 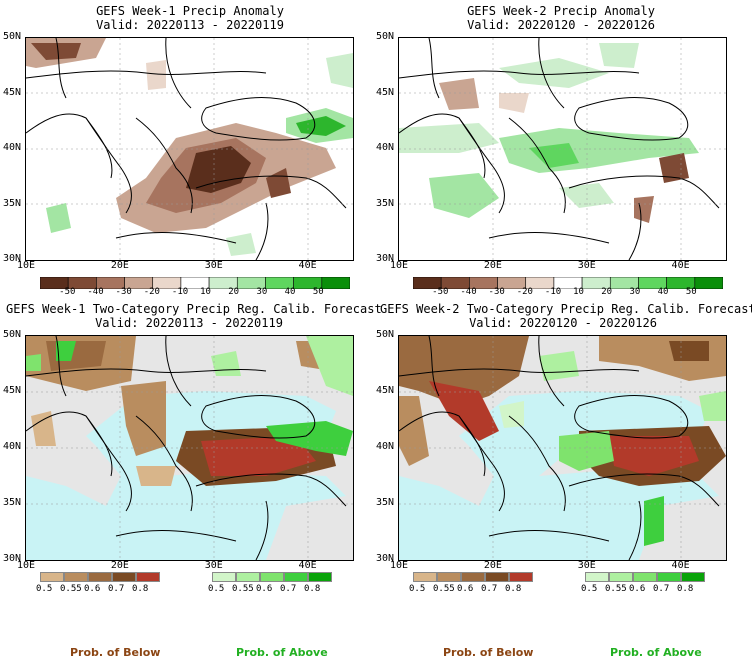 What do you see at coordinates (290, 292) in the screenshot?
I see `anomaly-colorbar-label: 40` at bounding box center [290, 292].